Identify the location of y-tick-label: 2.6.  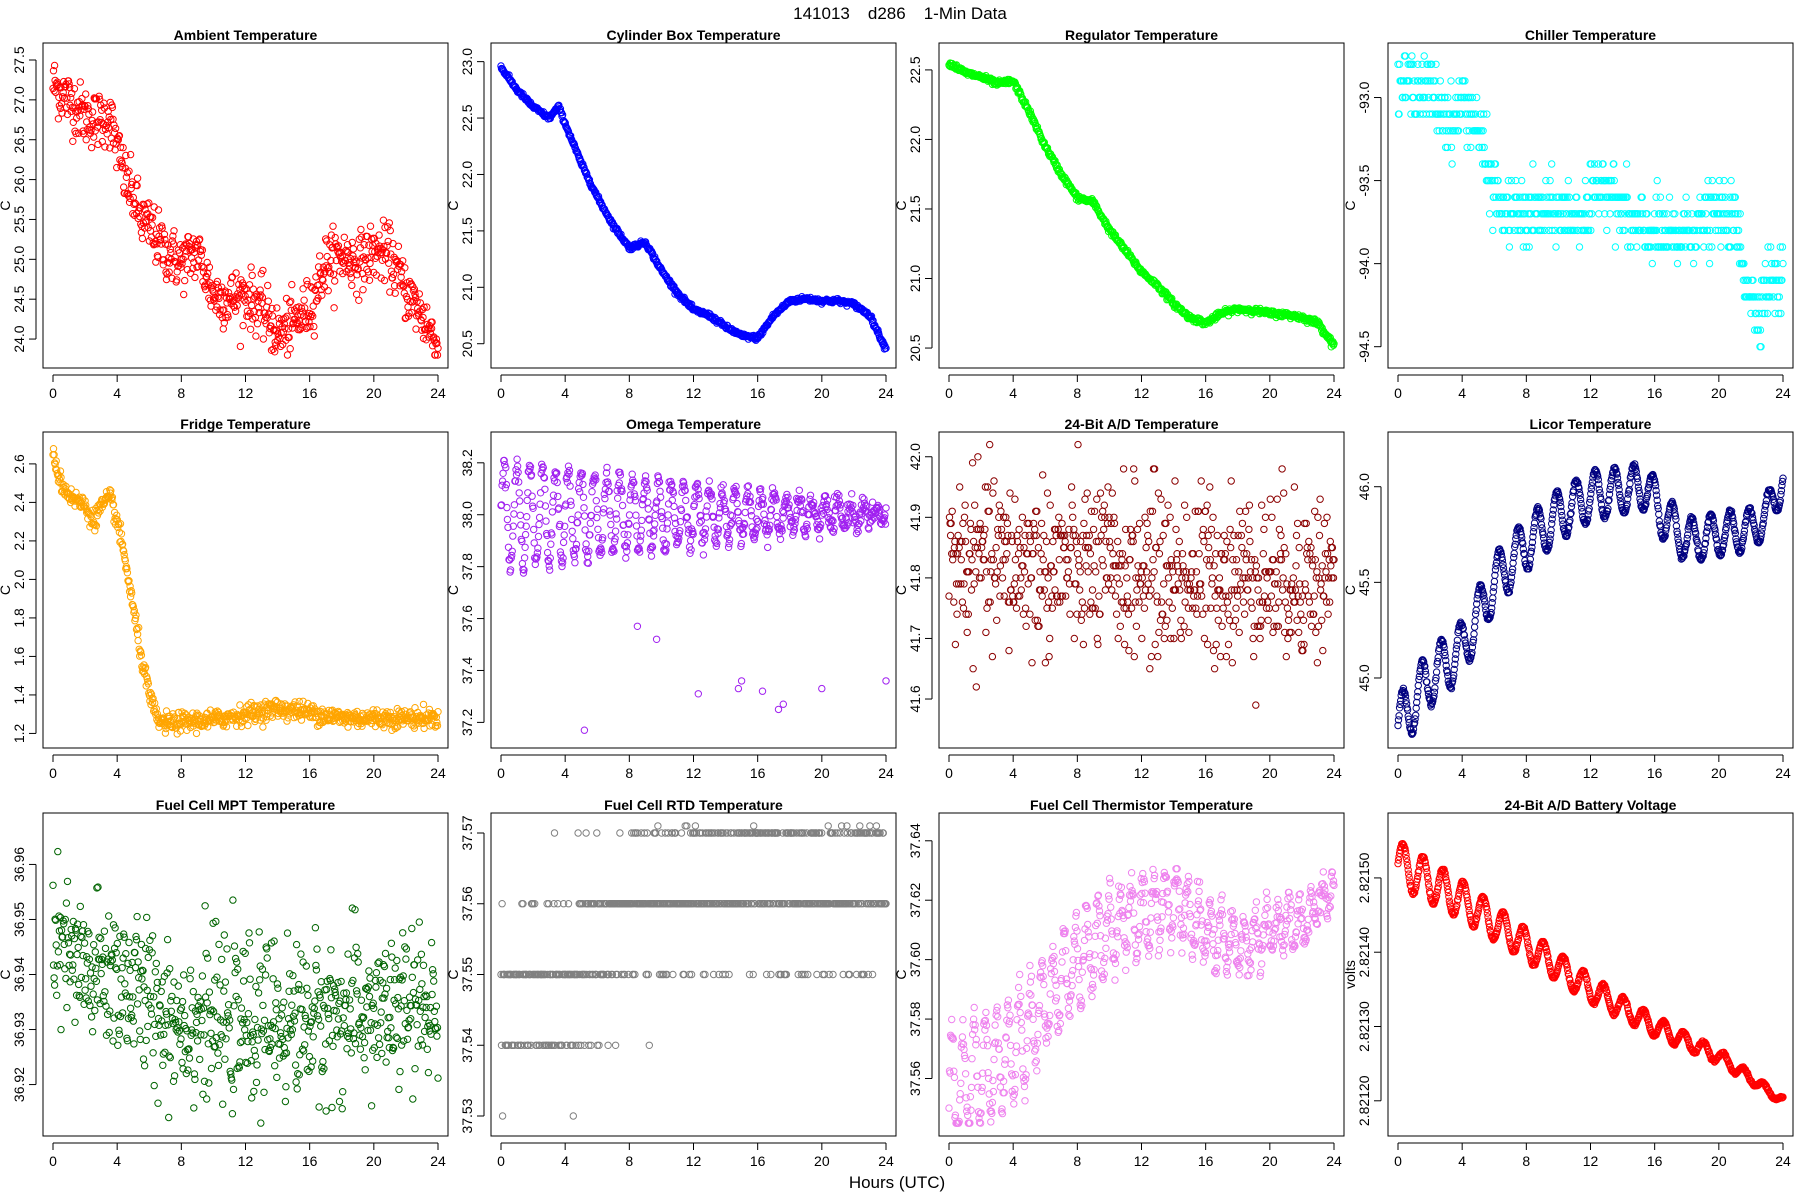
(19, 464).